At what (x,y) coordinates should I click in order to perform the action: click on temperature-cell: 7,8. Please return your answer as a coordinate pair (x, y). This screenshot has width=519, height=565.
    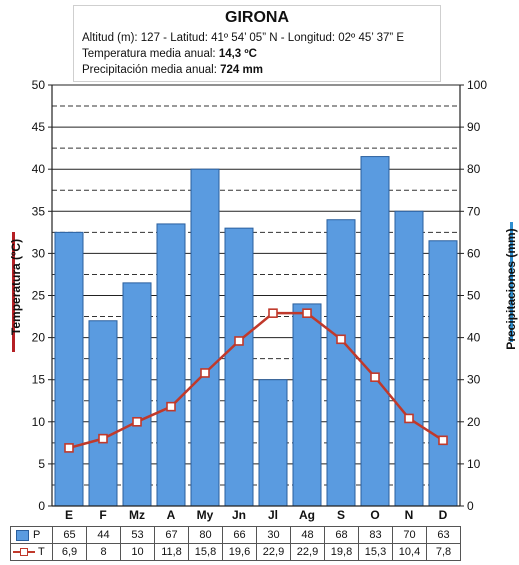
    Looking at the image, I should click on (443, 552).